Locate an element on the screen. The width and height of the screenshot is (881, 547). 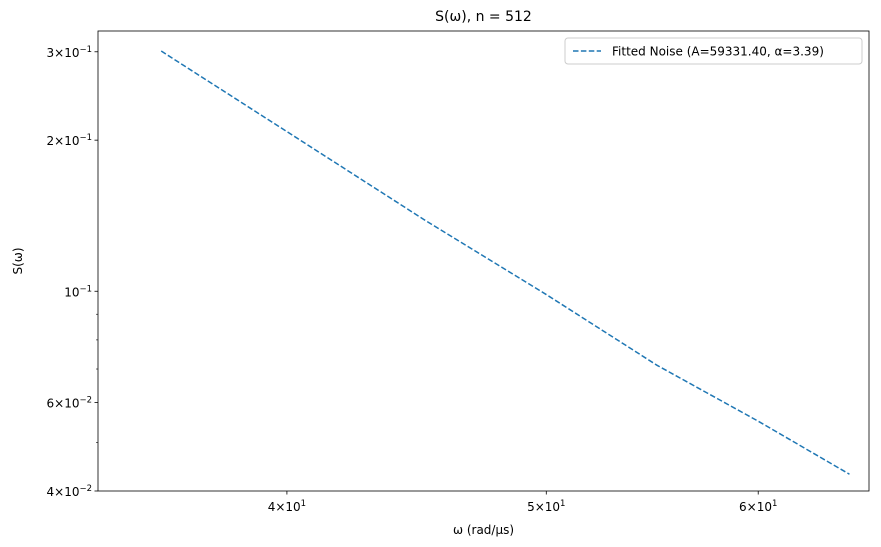
y-tick-label: 10−1 is located at coordinates (78, 291).